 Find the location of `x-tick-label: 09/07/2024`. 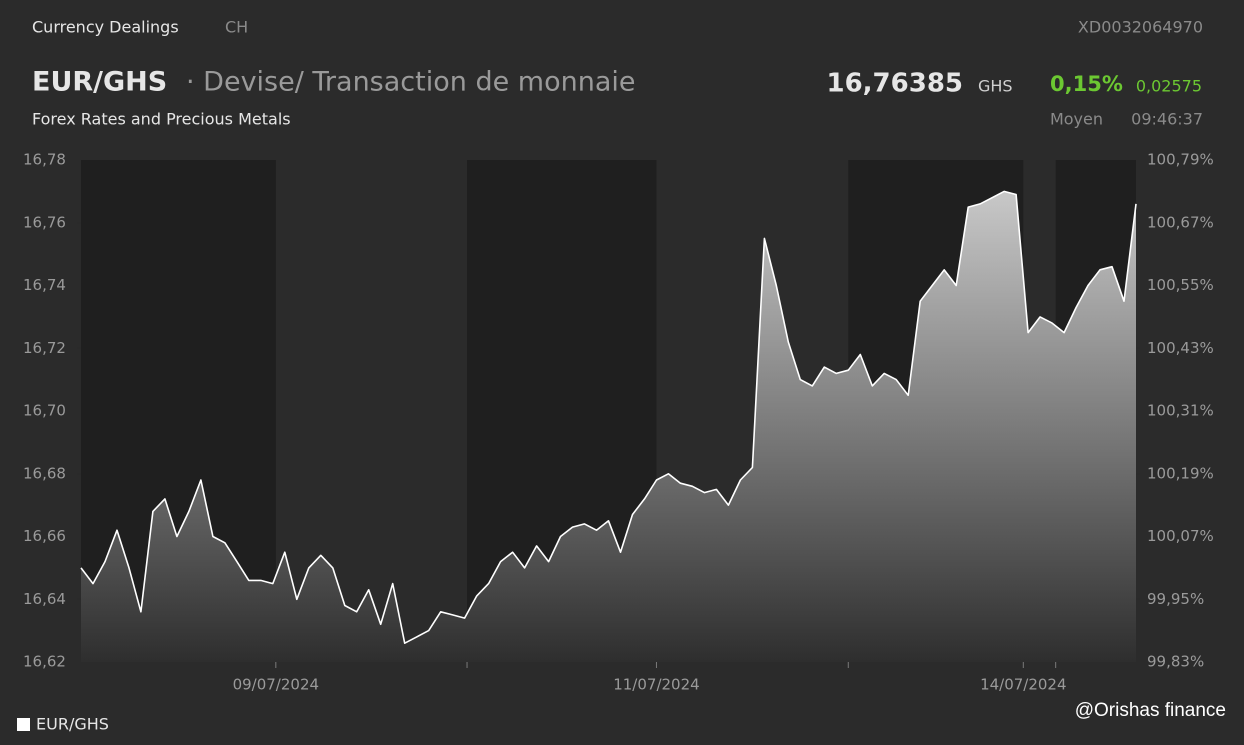

x-tick-label: 09/07/2024 is located at coordinates (276, 685).